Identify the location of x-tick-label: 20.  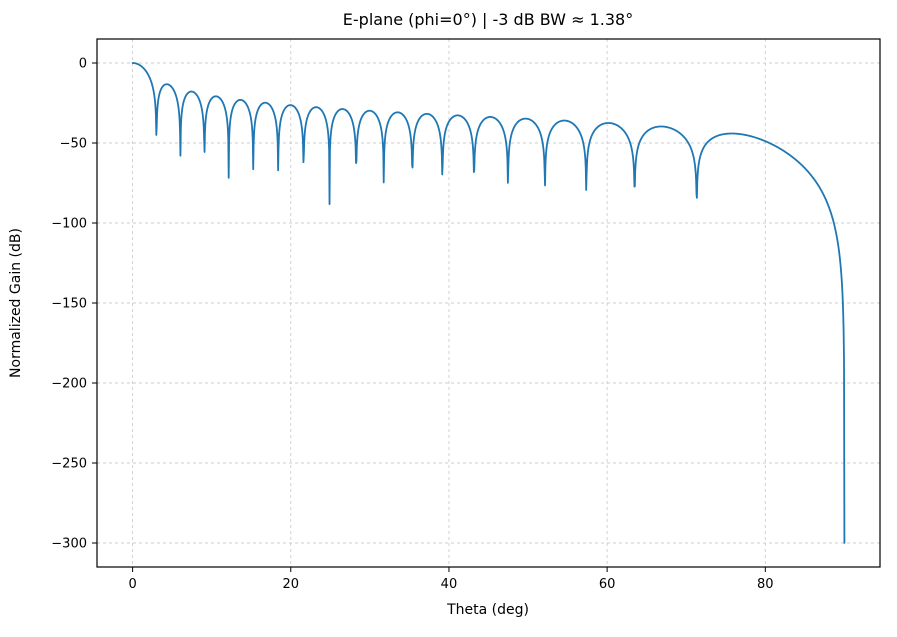
(290, 584).